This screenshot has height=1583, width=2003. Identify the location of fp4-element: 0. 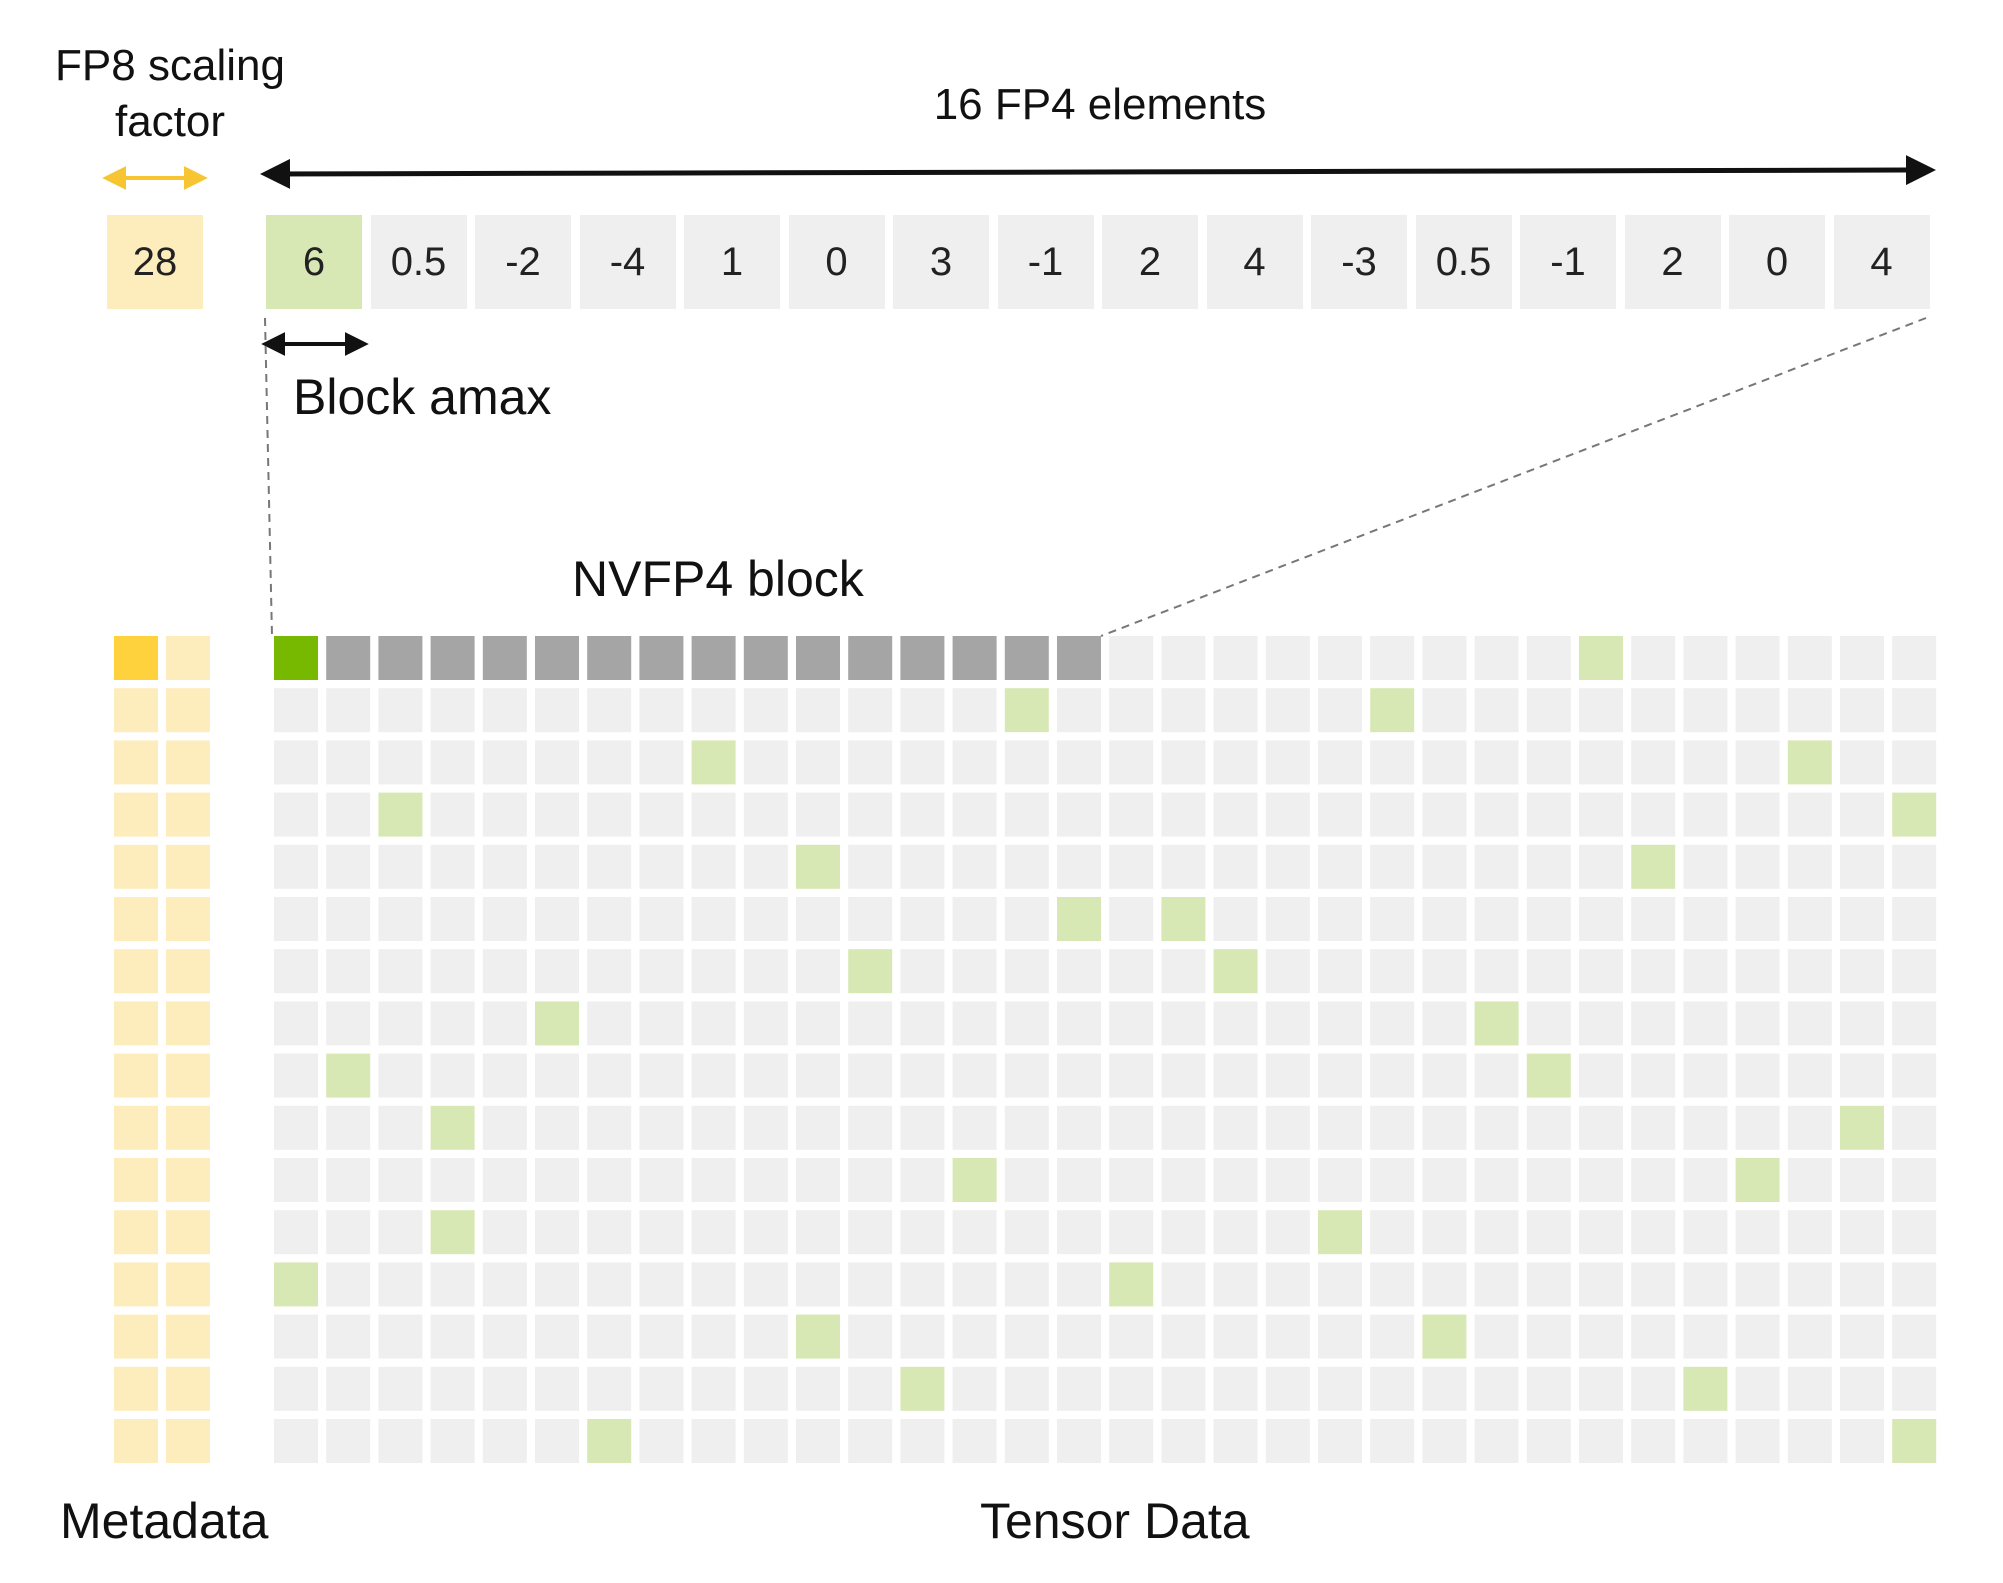
(1777, 262).